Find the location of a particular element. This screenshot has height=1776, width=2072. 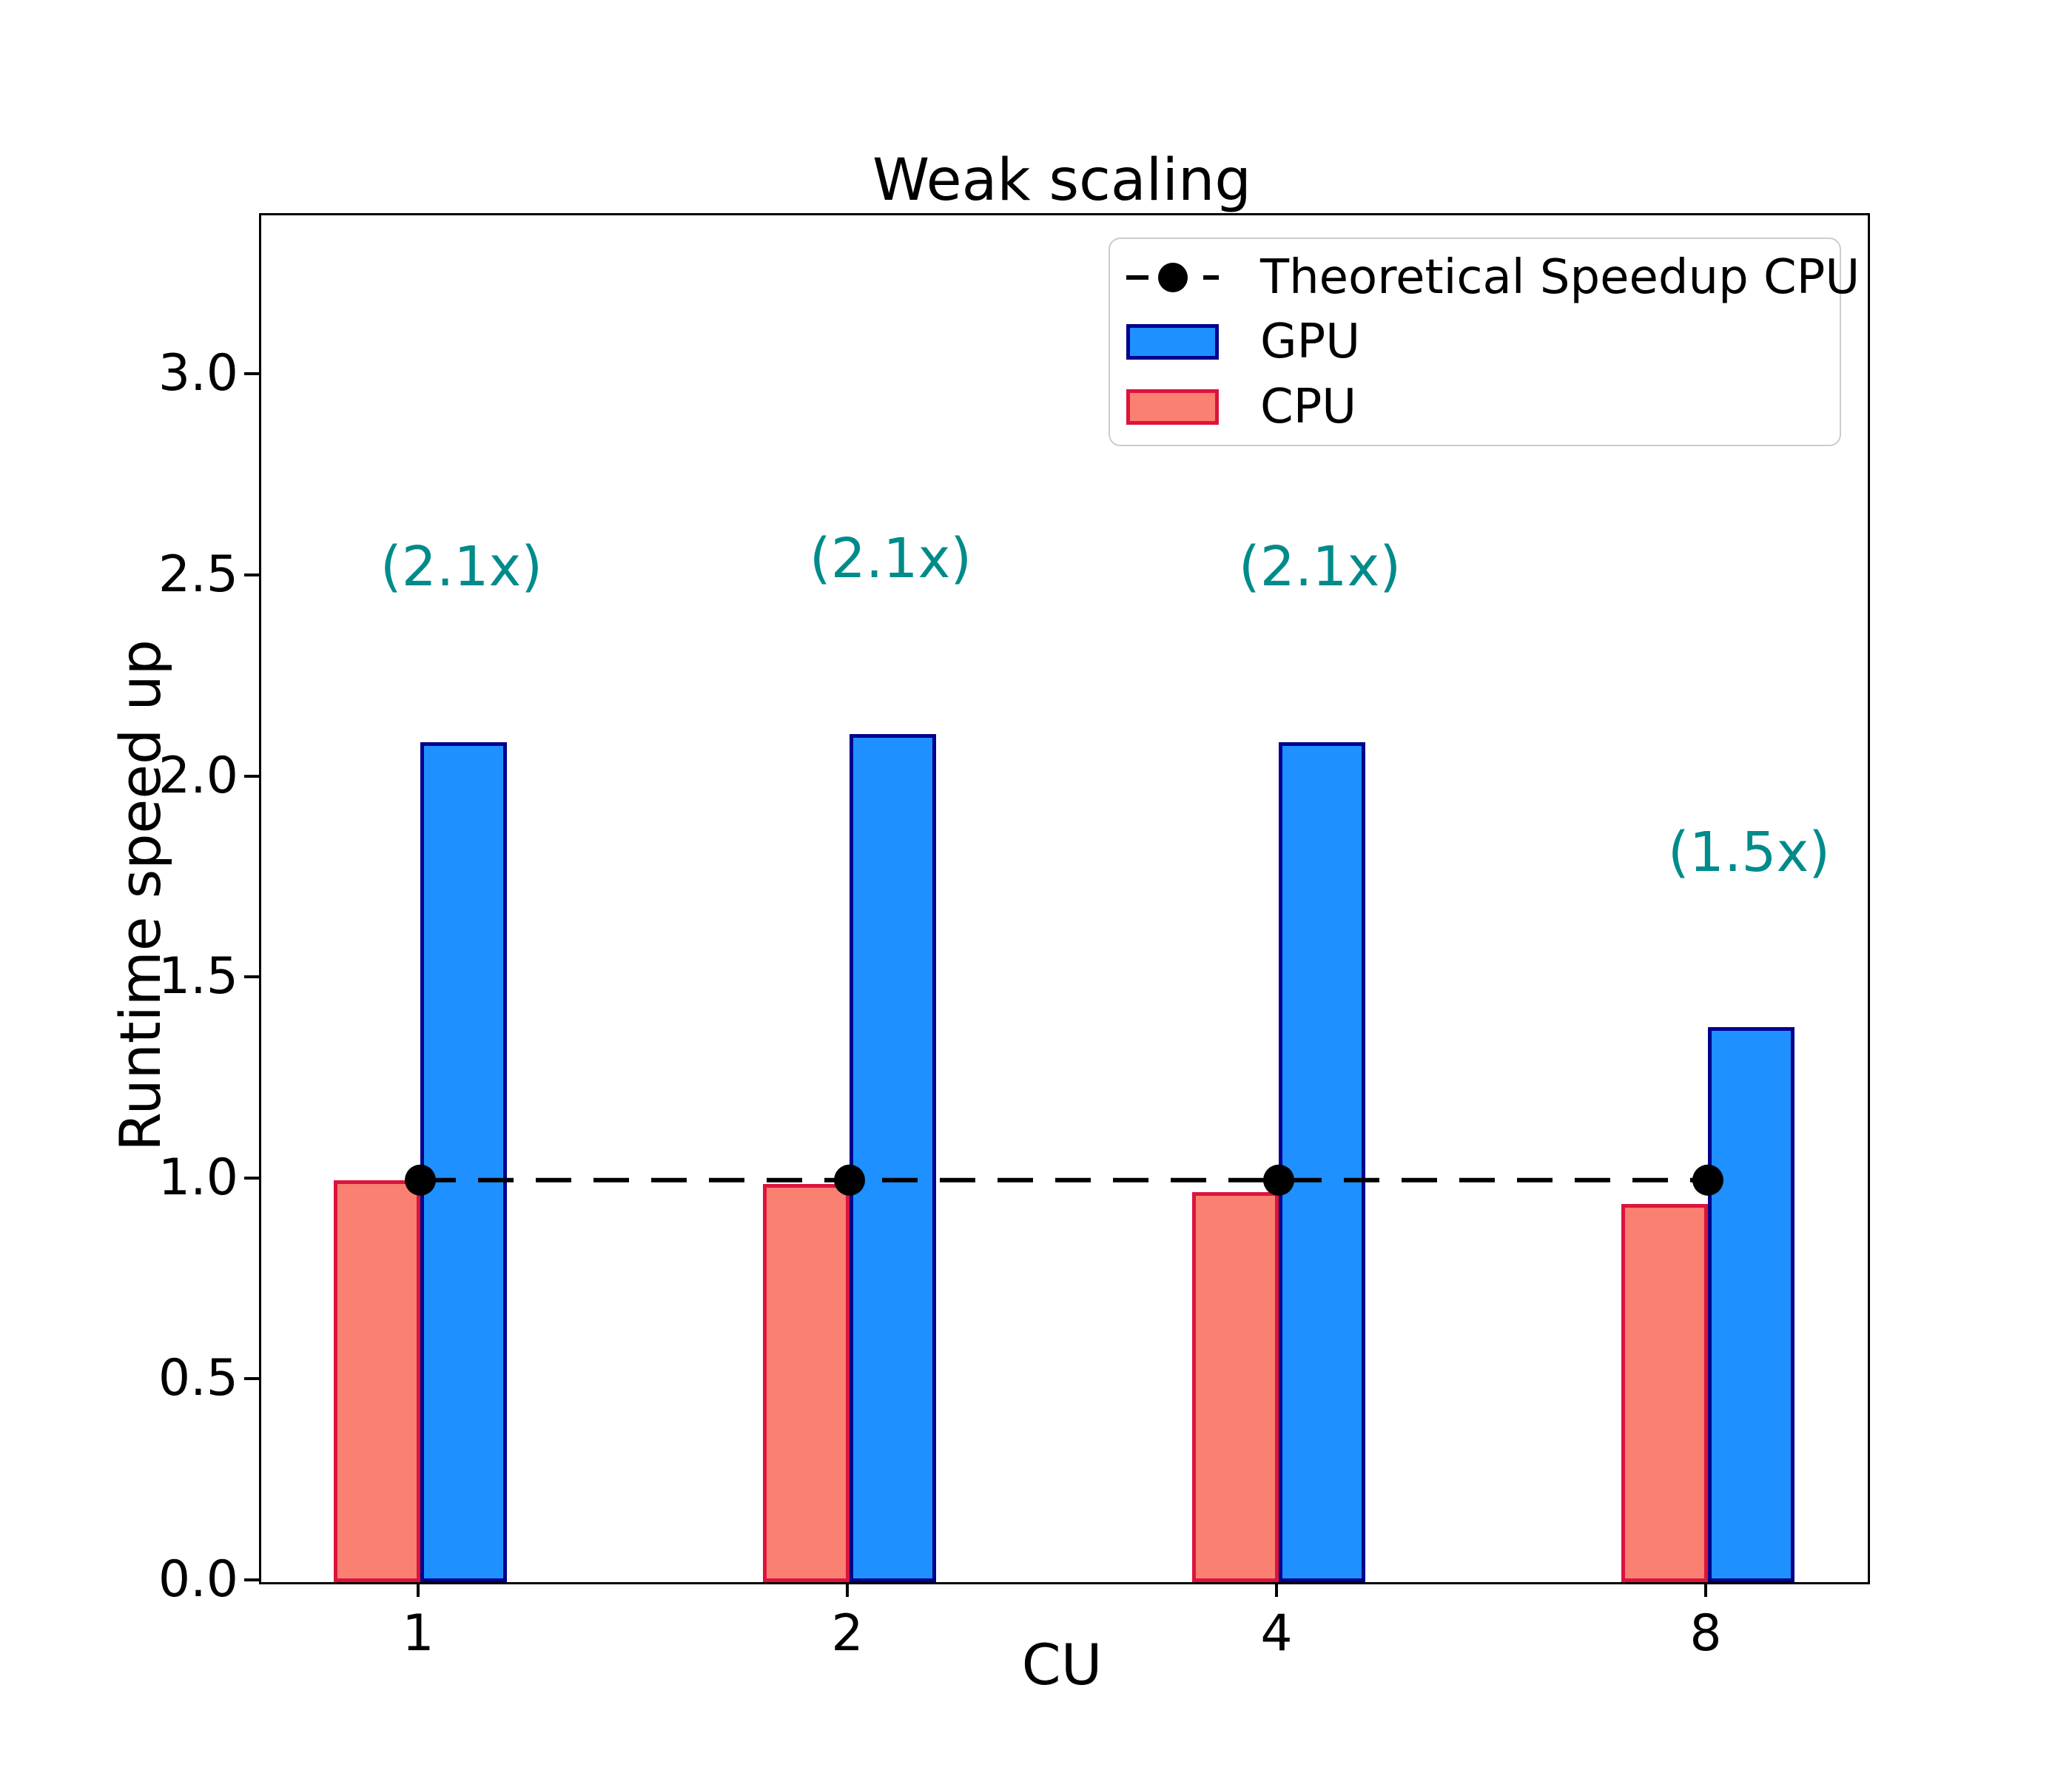

legend-item-cpu: CPU is located at coordinates (1483, 407).